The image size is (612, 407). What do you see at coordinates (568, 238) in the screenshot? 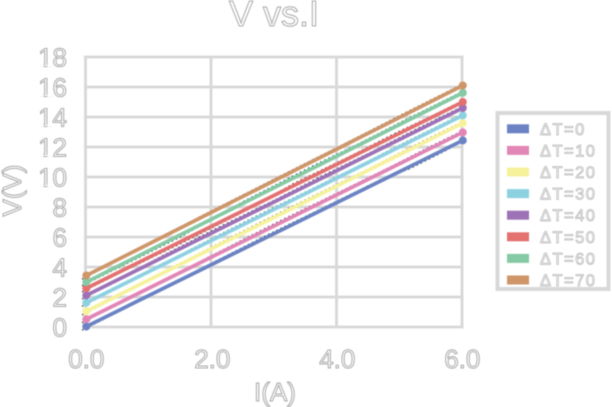
I see `svg-text: ΔT=50` at bounding box center [568, 238].